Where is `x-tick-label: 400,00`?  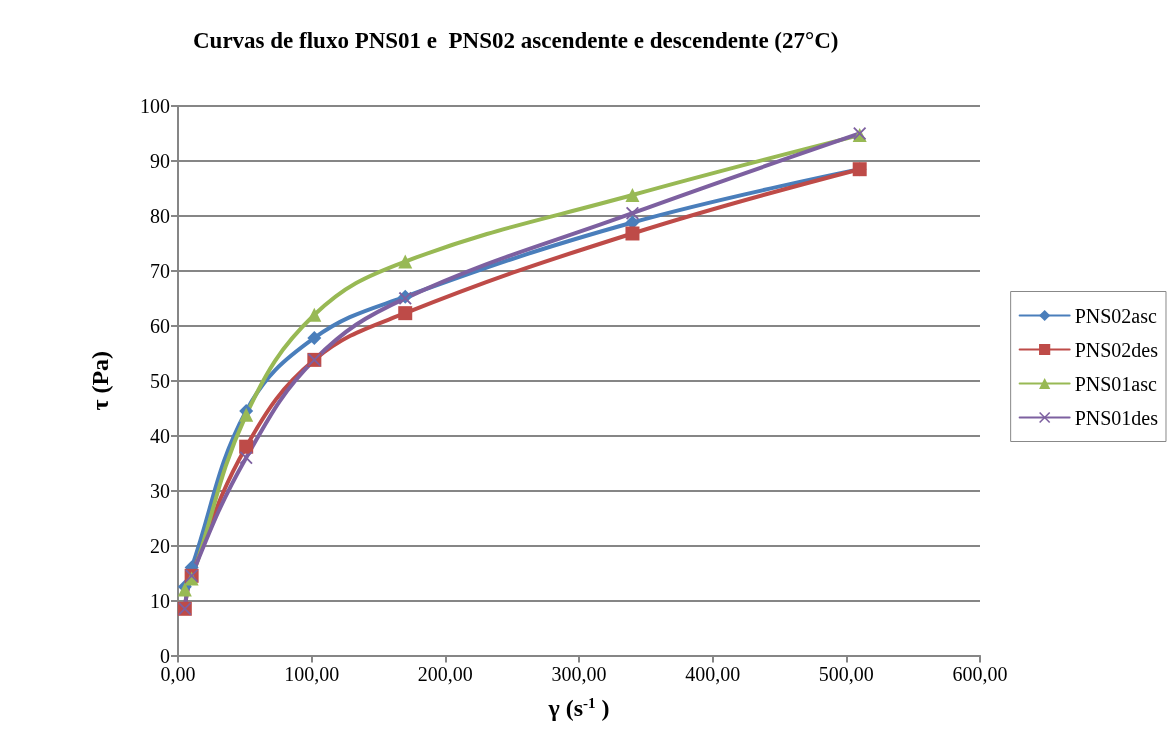 x-tick-label: 400,00 is located at coordinates (713, 673).